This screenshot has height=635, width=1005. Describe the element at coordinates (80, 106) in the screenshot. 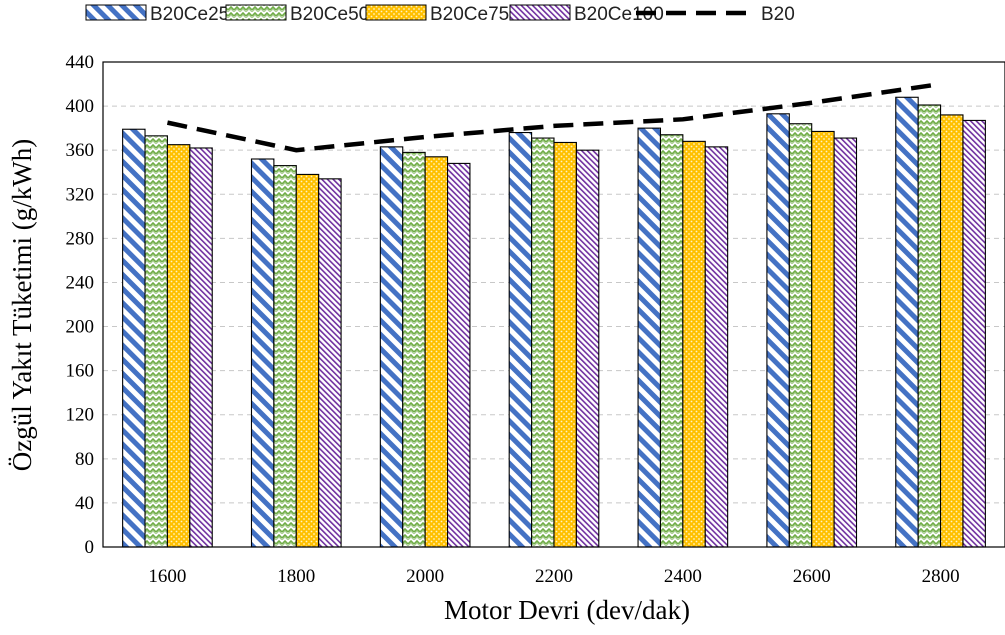

I see `y-tick-label: 400` at that location.